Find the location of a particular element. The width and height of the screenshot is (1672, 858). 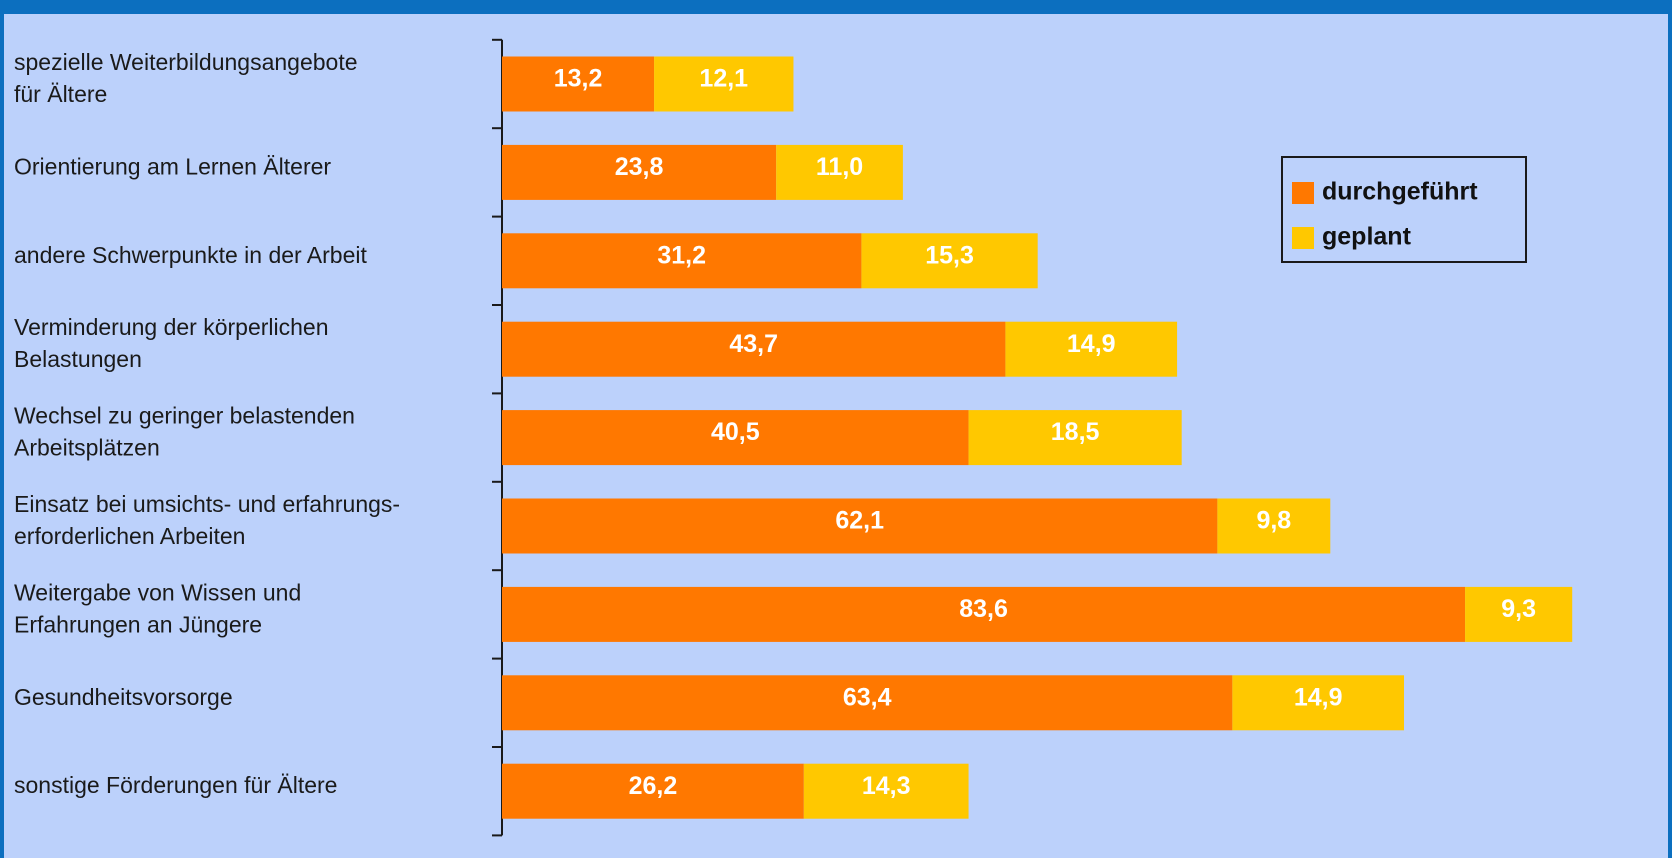

data-label-durchgefuehrt: 62,1 is located at coordinates (859, 521).